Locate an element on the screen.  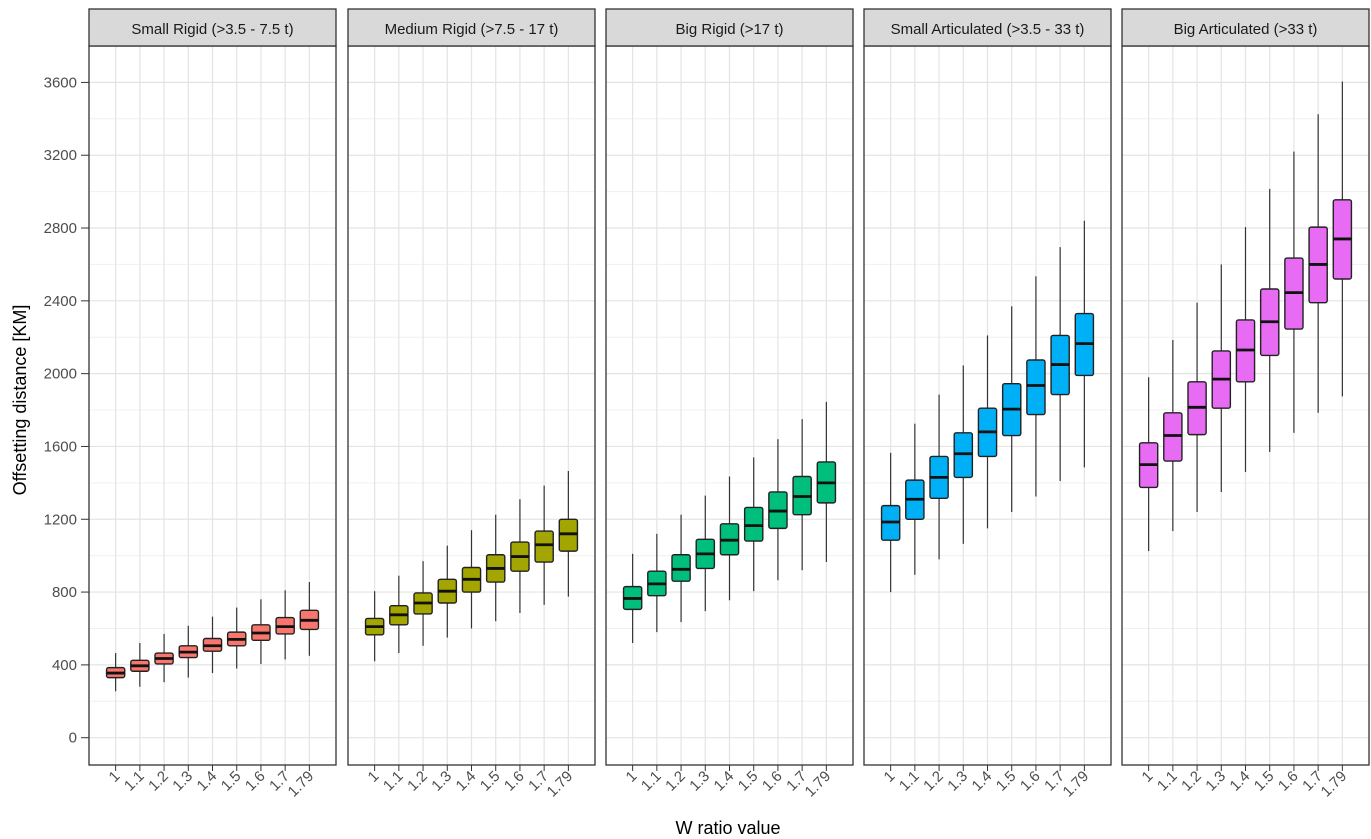
facet-strip-label: Big Articulated (>33 t) is located at coordinates (1246, 29).